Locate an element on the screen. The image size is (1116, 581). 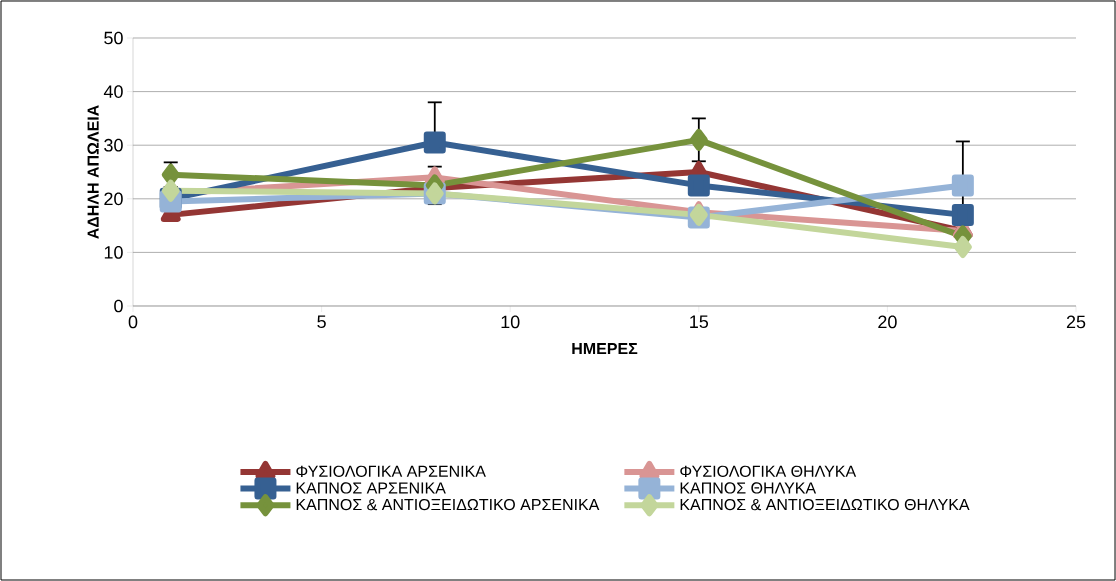
y-tick-label: 40 is located at coordinates (113, 91).